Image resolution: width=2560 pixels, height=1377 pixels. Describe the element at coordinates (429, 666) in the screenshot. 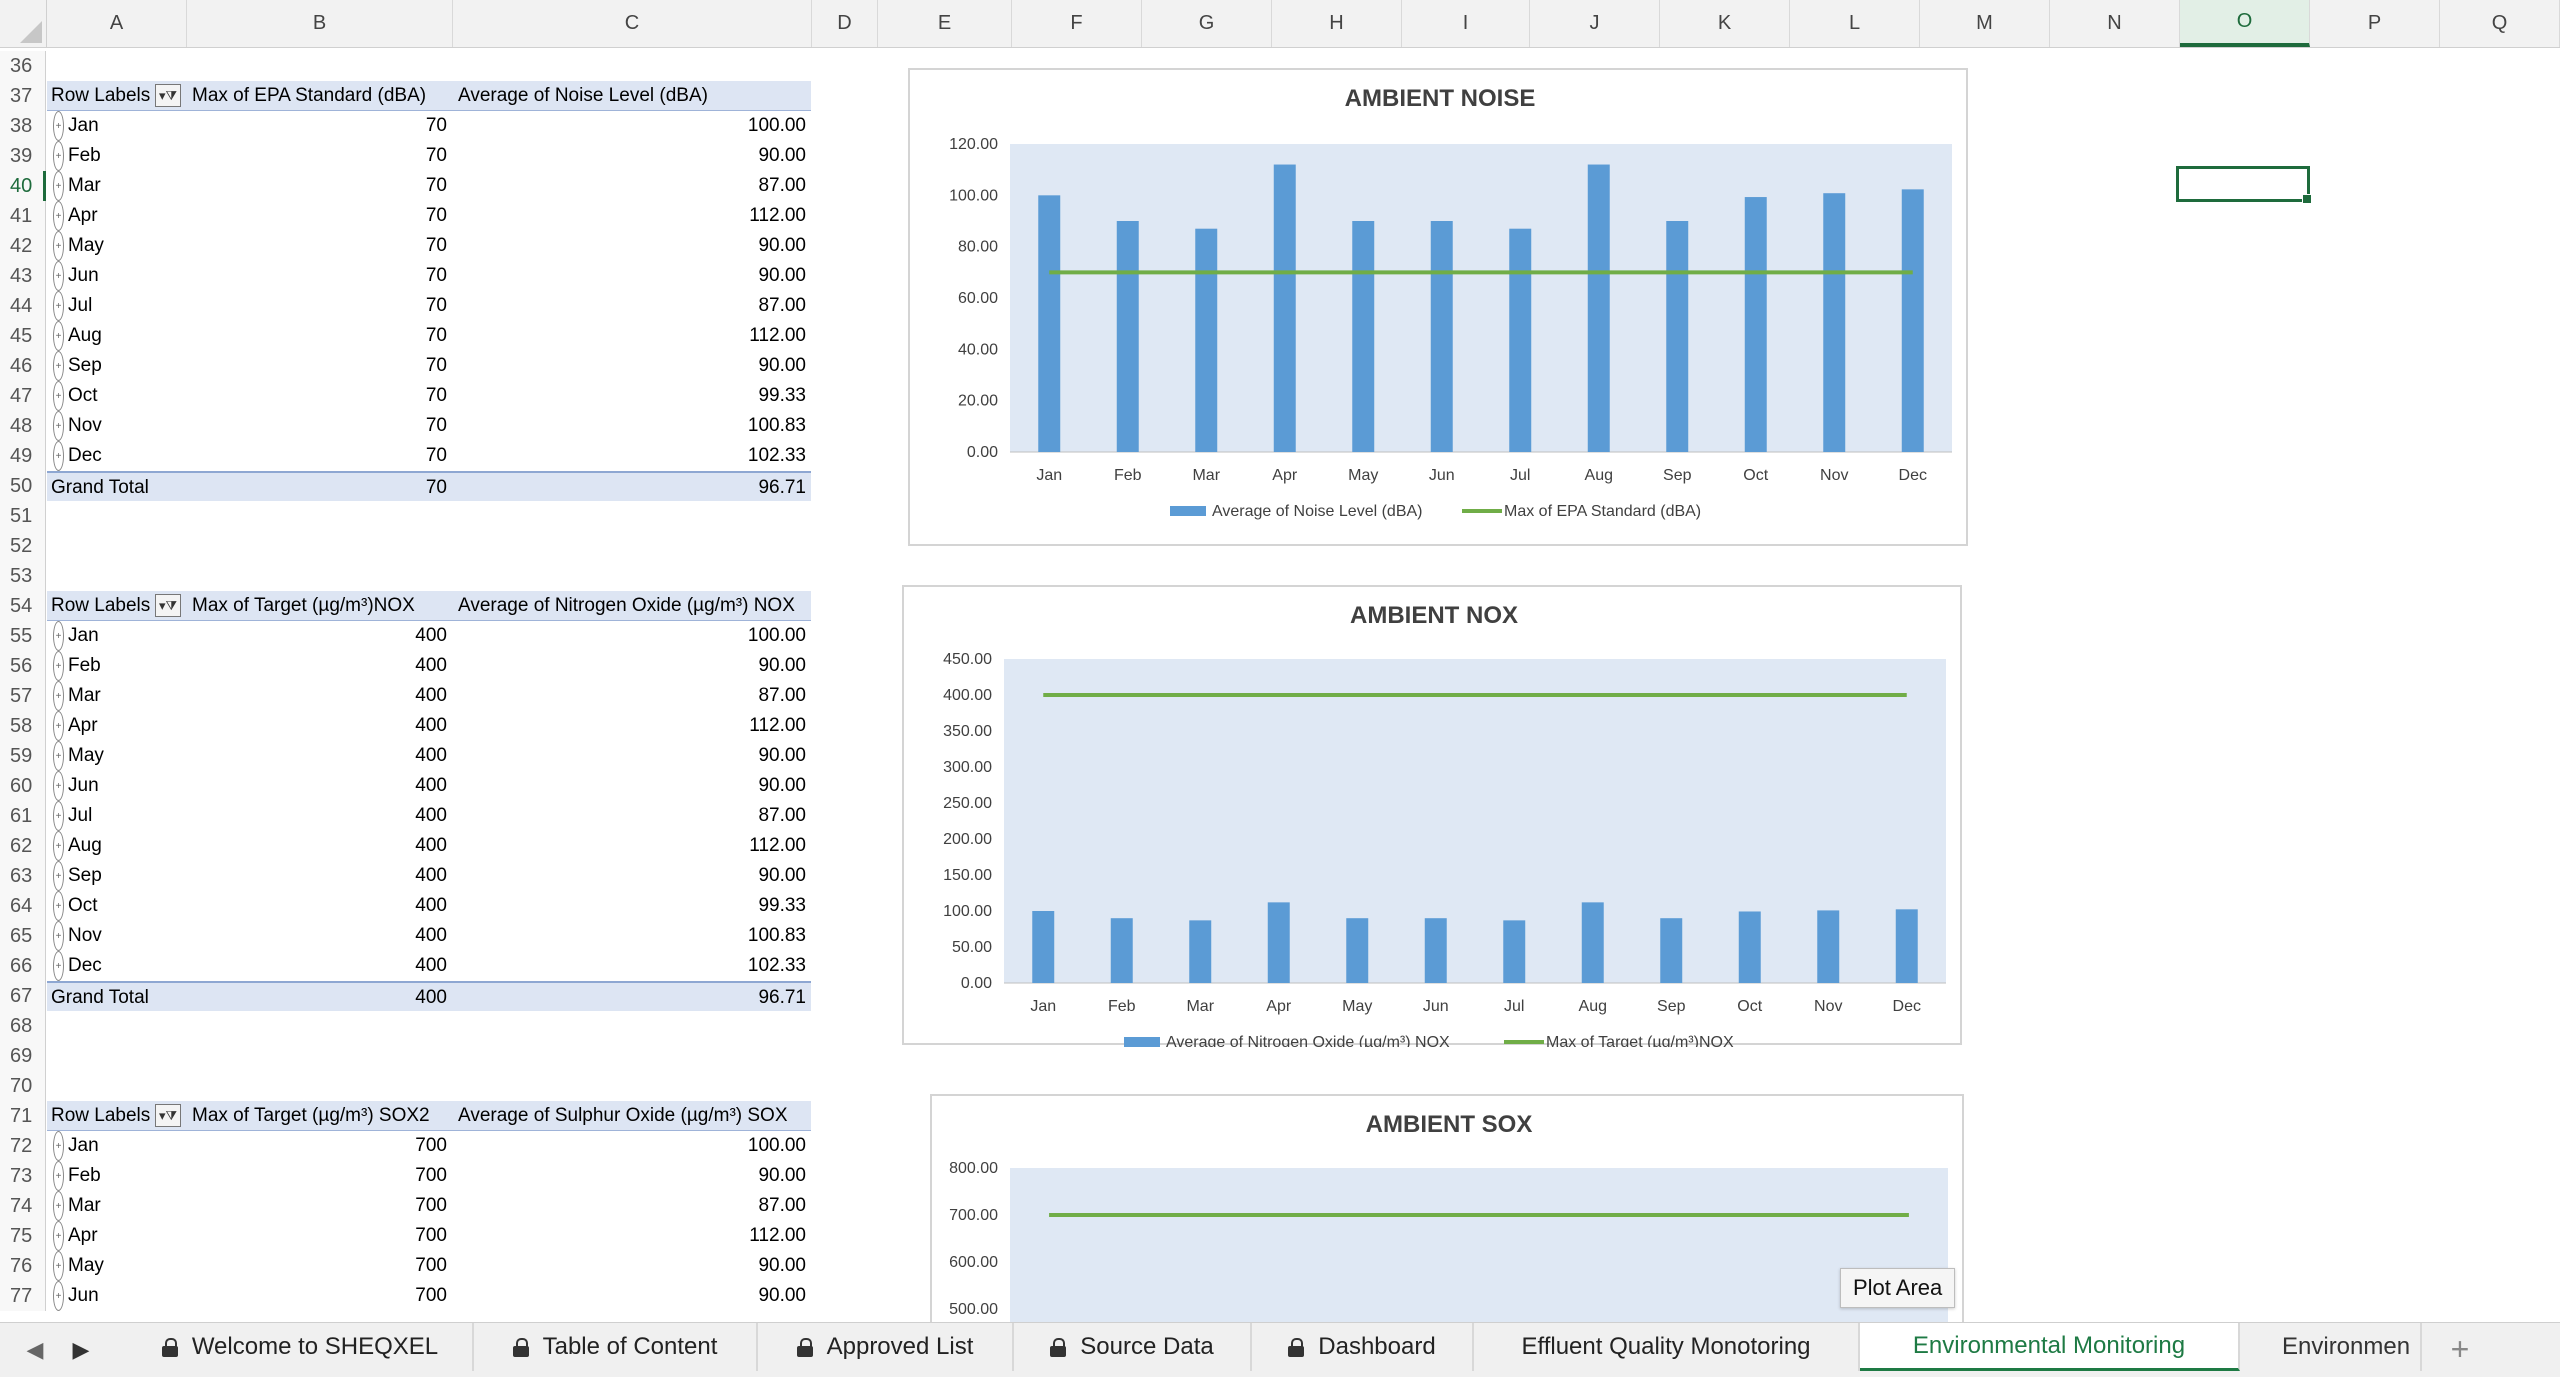

I see `pivot-row: + Feb 400 90.00` at that location.